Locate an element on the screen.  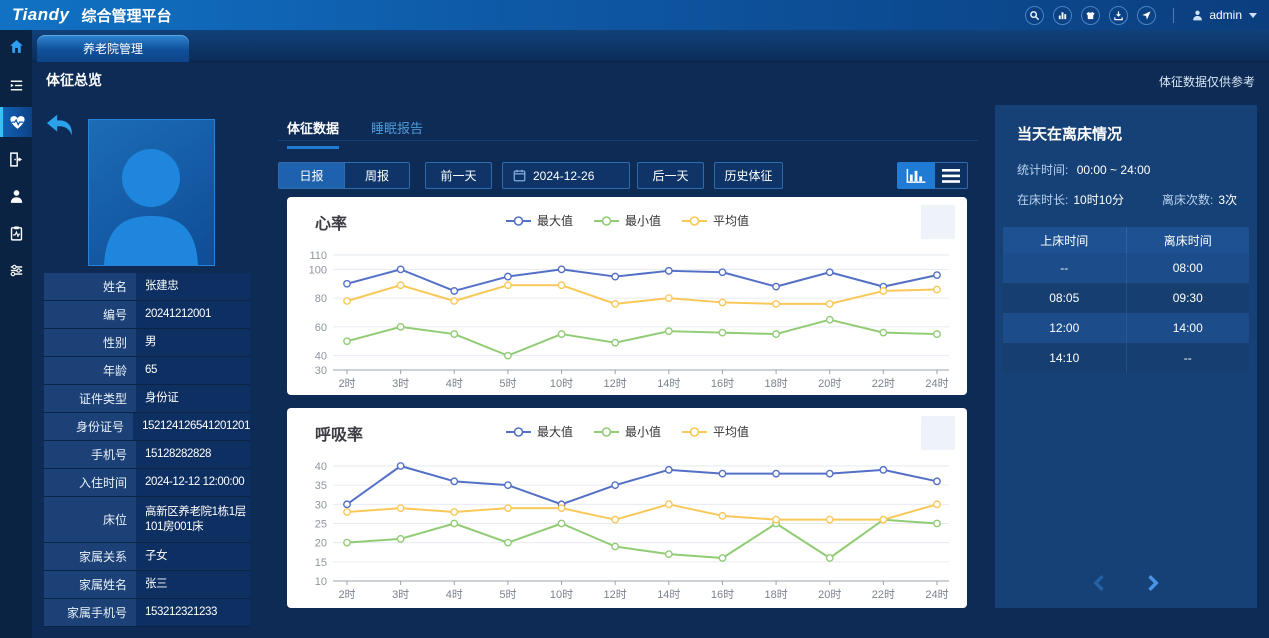
profile-field-label: 编号 is located at coordinates (90, 314).